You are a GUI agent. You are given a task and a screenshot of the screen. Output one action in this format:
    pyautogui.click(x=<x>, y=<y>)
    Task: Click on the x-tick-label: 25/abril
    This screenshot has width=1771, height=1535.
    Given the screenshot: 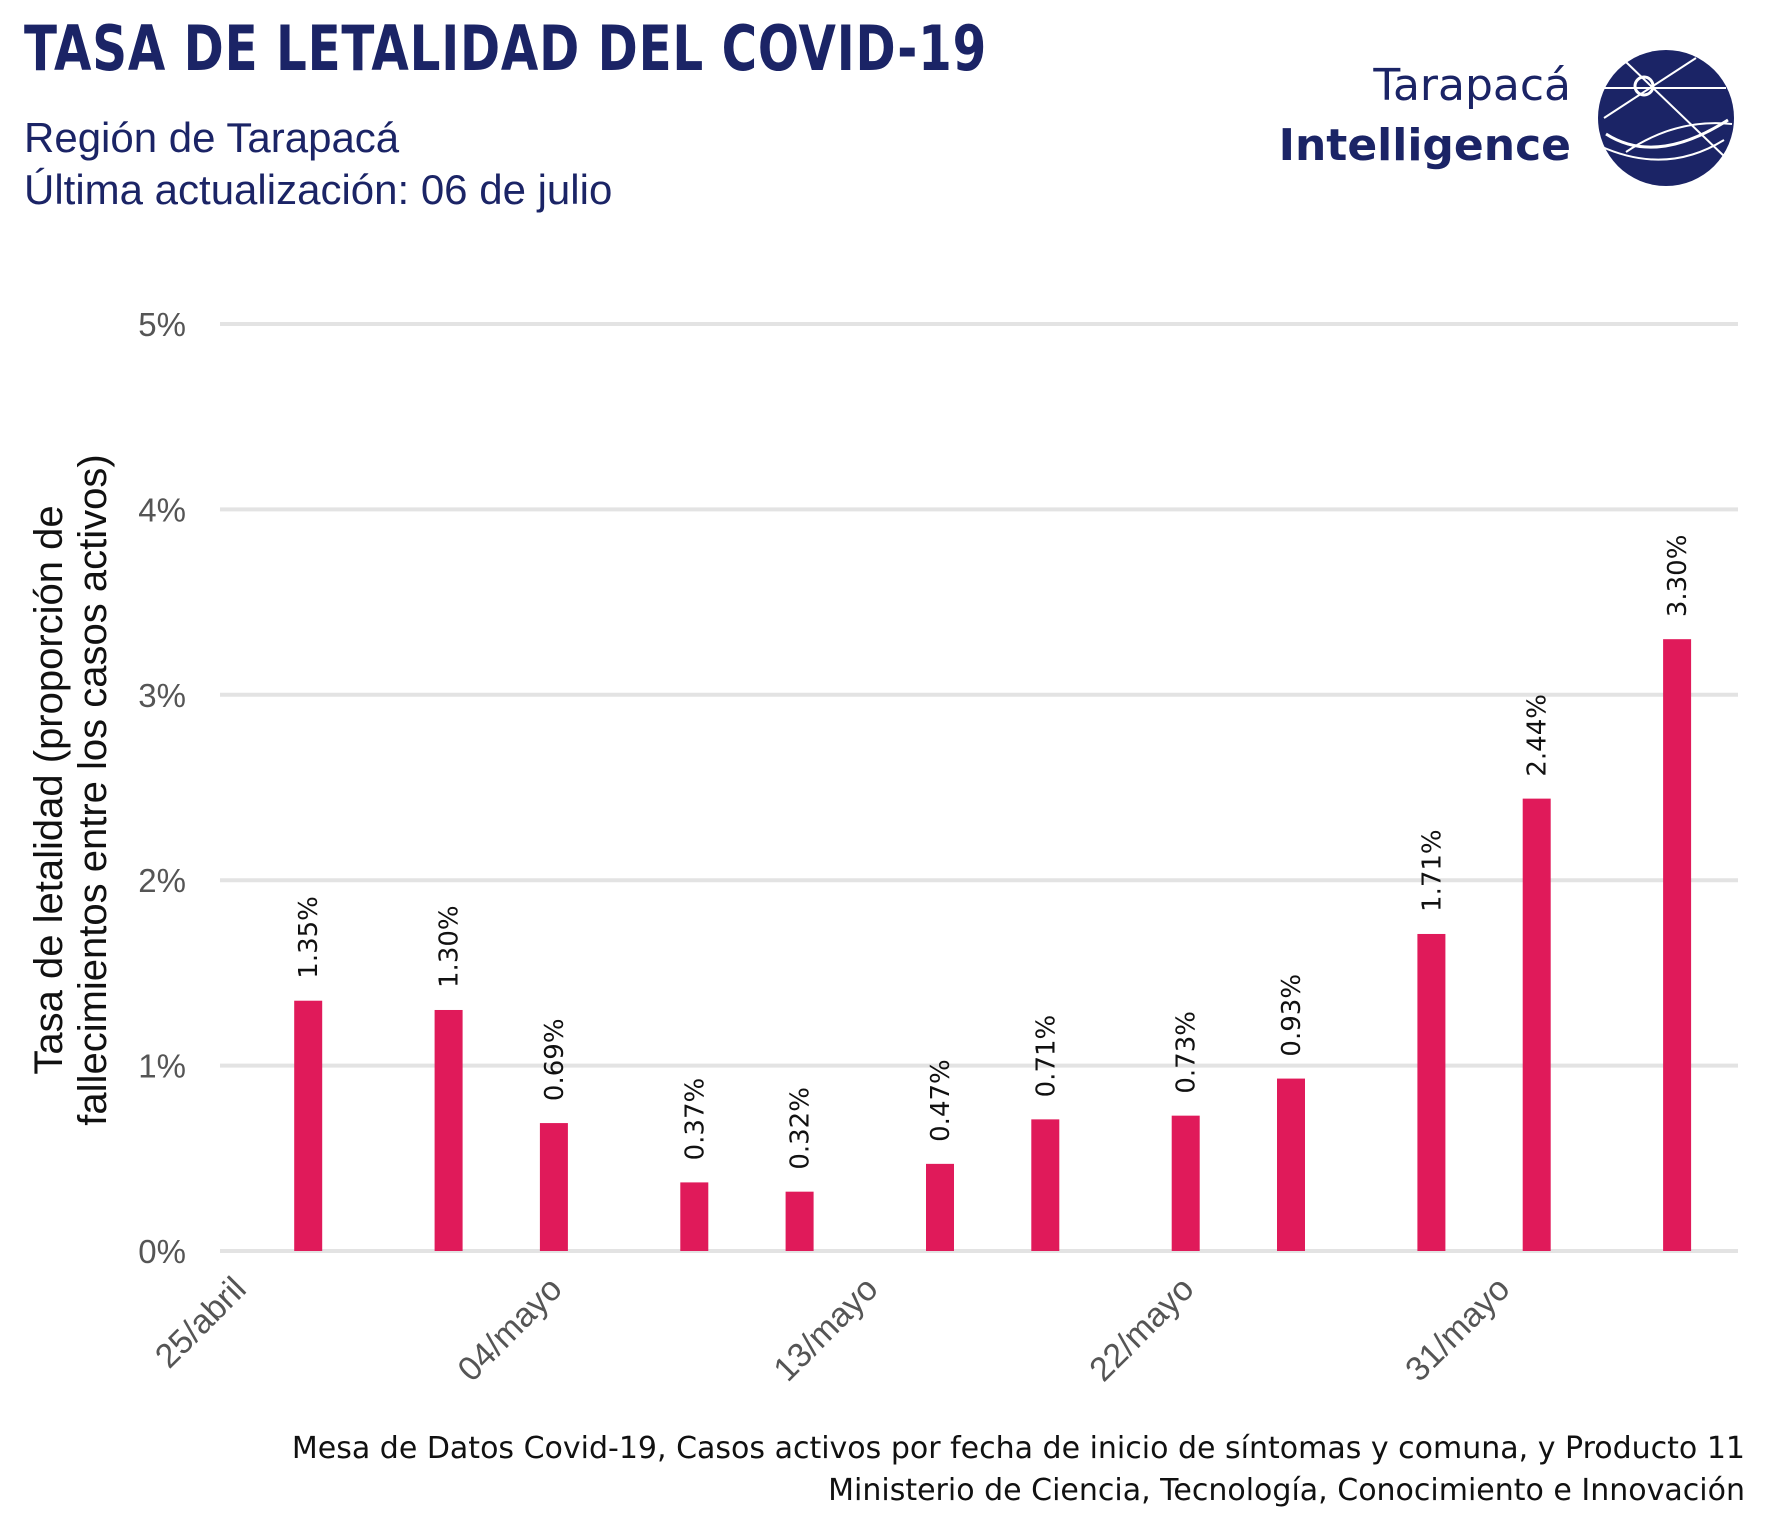 What is the action you would take?
    pyautogui.click(x=201, y=1323)
    